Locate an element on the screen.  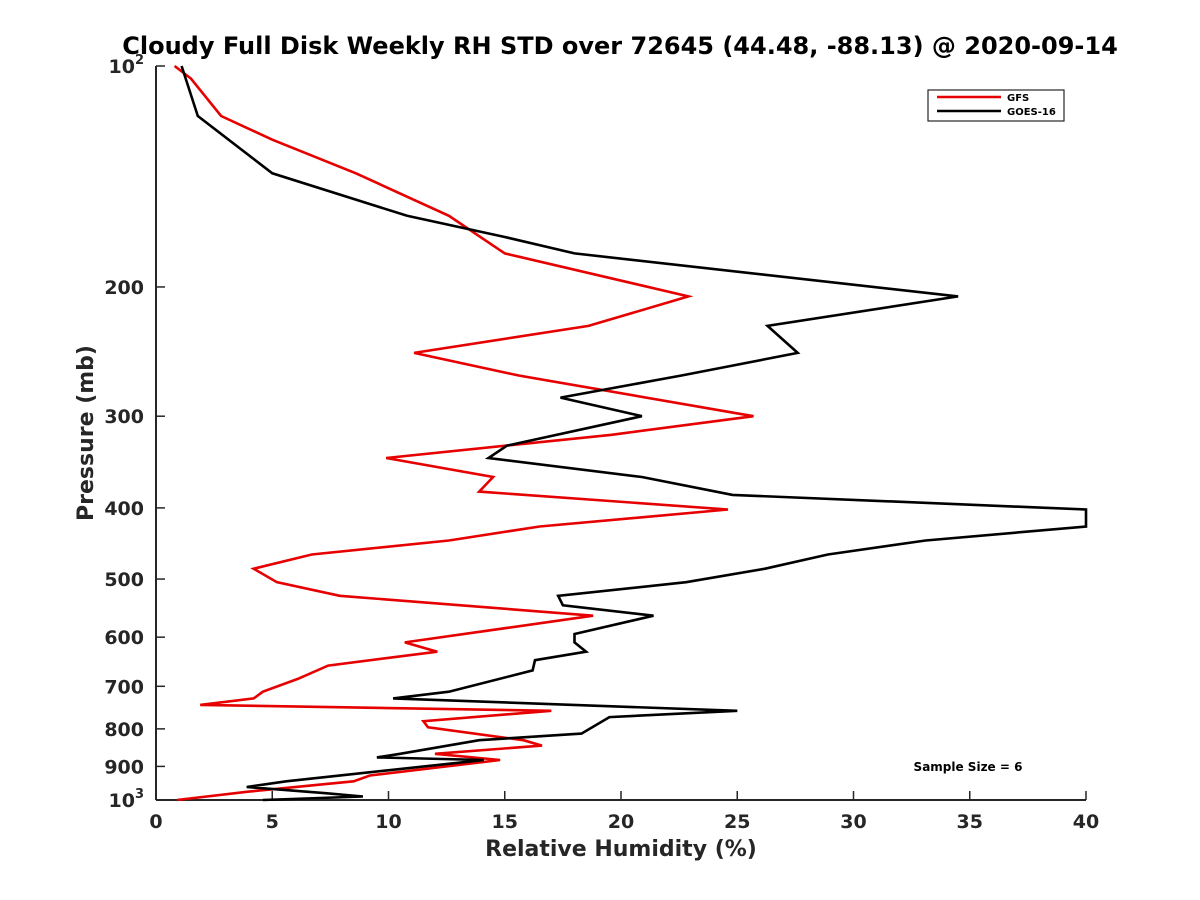
y-tick-label: 800 is located at coordinates (124, 730).